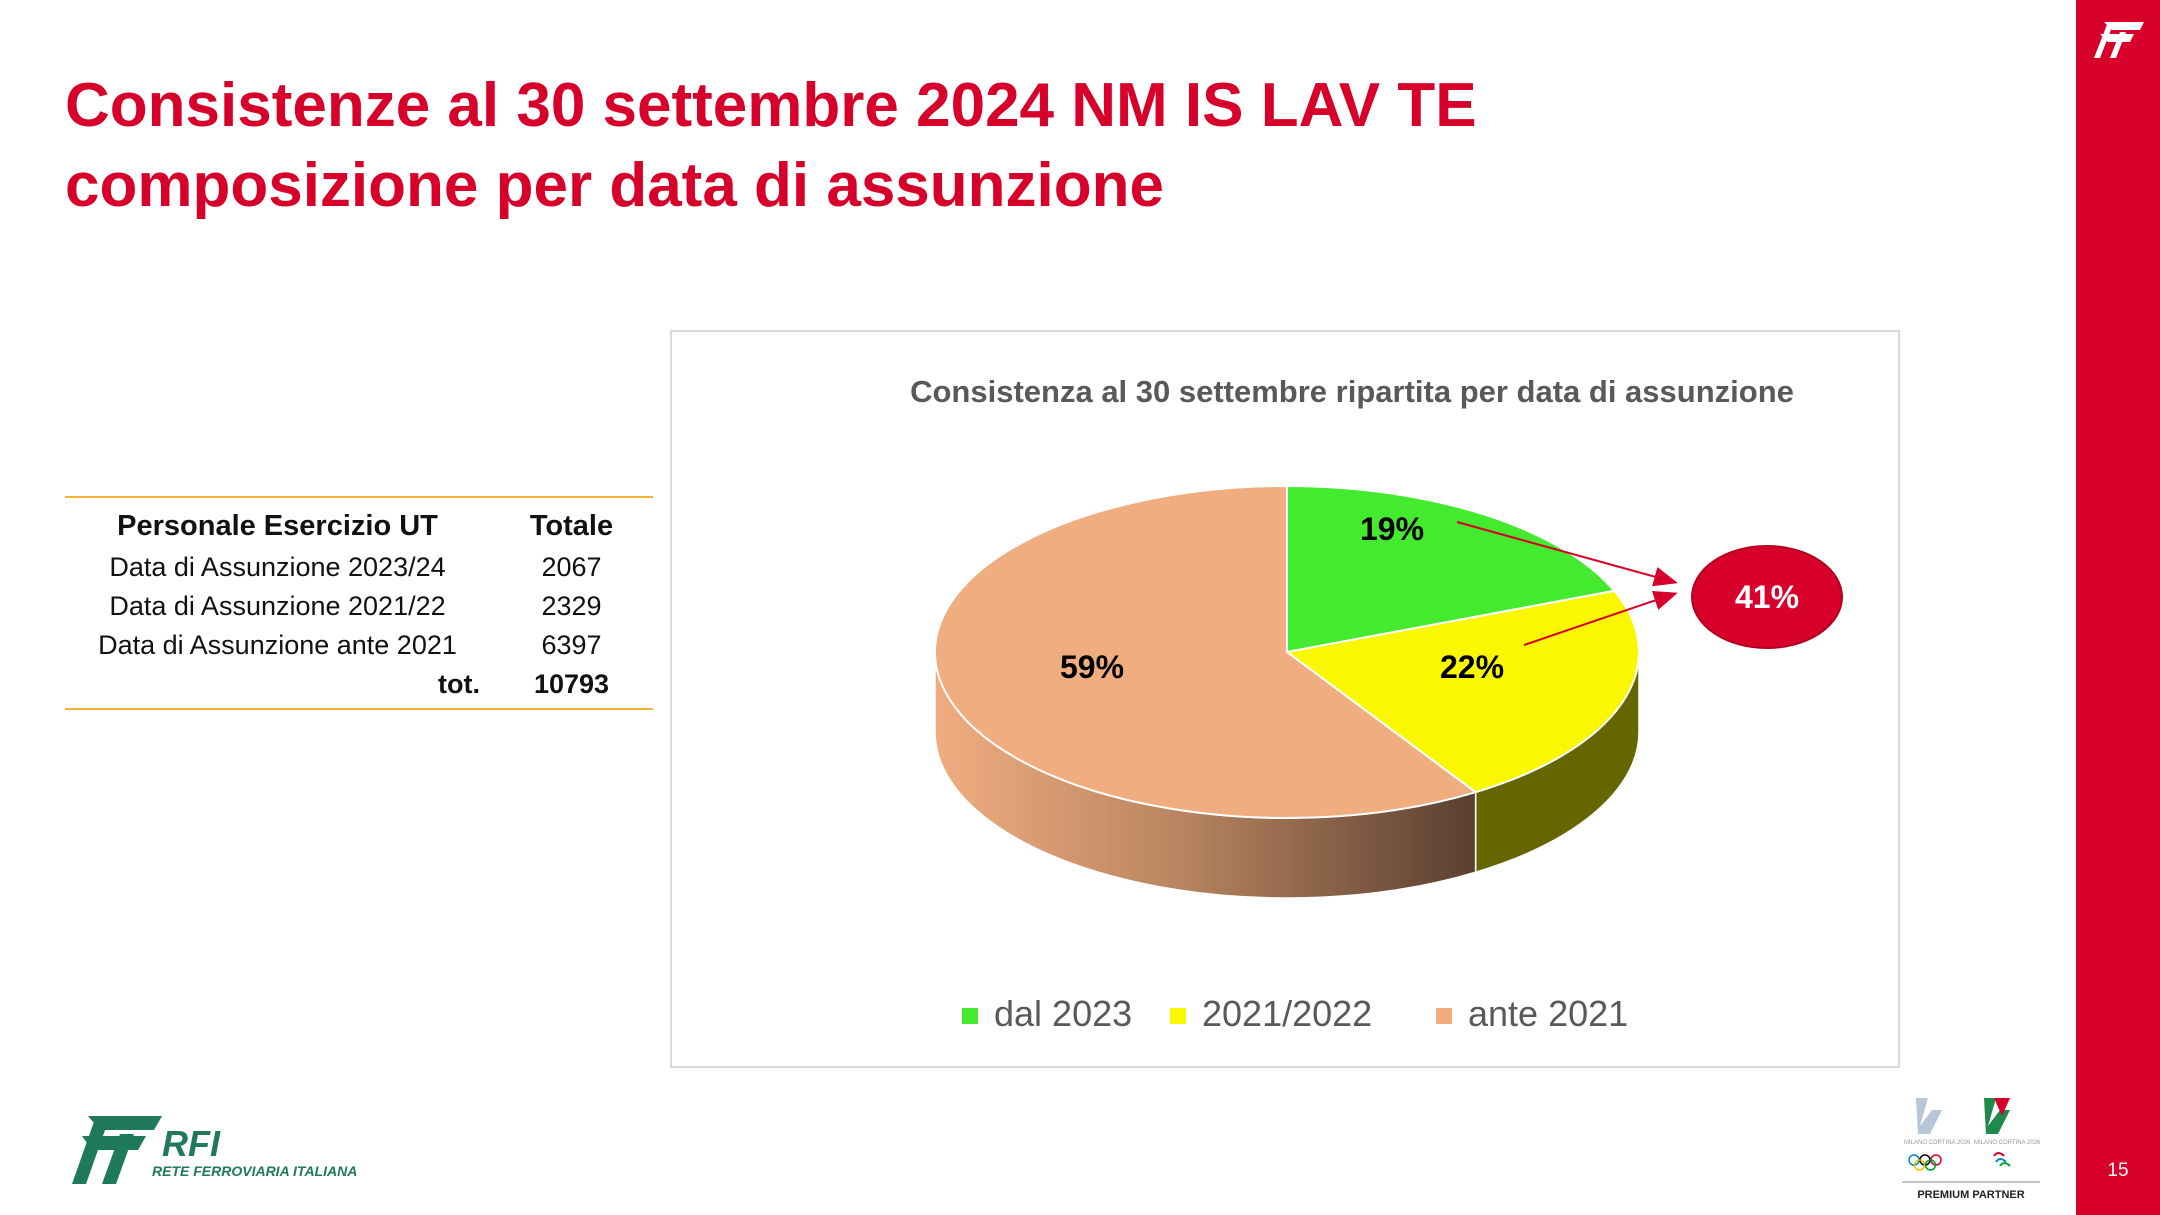 The width and height of the screenshot is (2160, 1215). I want to click on table-total-value: 10793, so click(571, 684).